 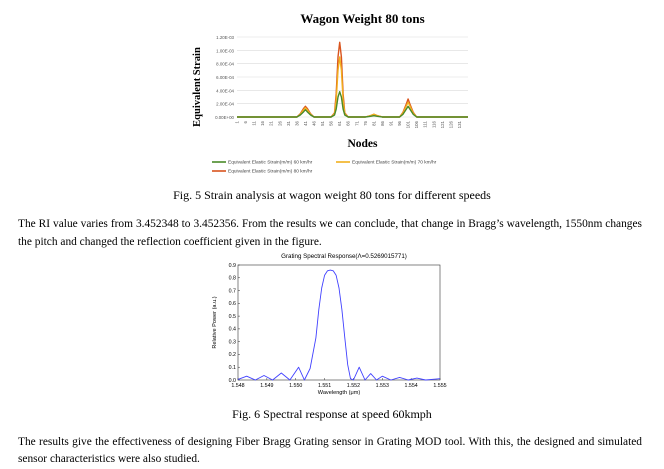 What do you see at coordinates (425, 123) in the screenshot?
I see `chart1-xtick-label: 111` at bounding box center [425, 123].